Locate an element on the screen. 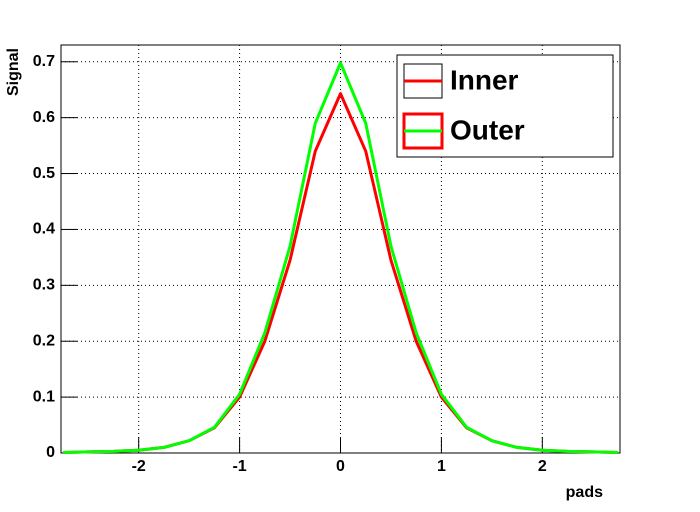 This screenshot has width=700, height=512. y-tick-label: 0.3 is located at coordinates (44, 285).